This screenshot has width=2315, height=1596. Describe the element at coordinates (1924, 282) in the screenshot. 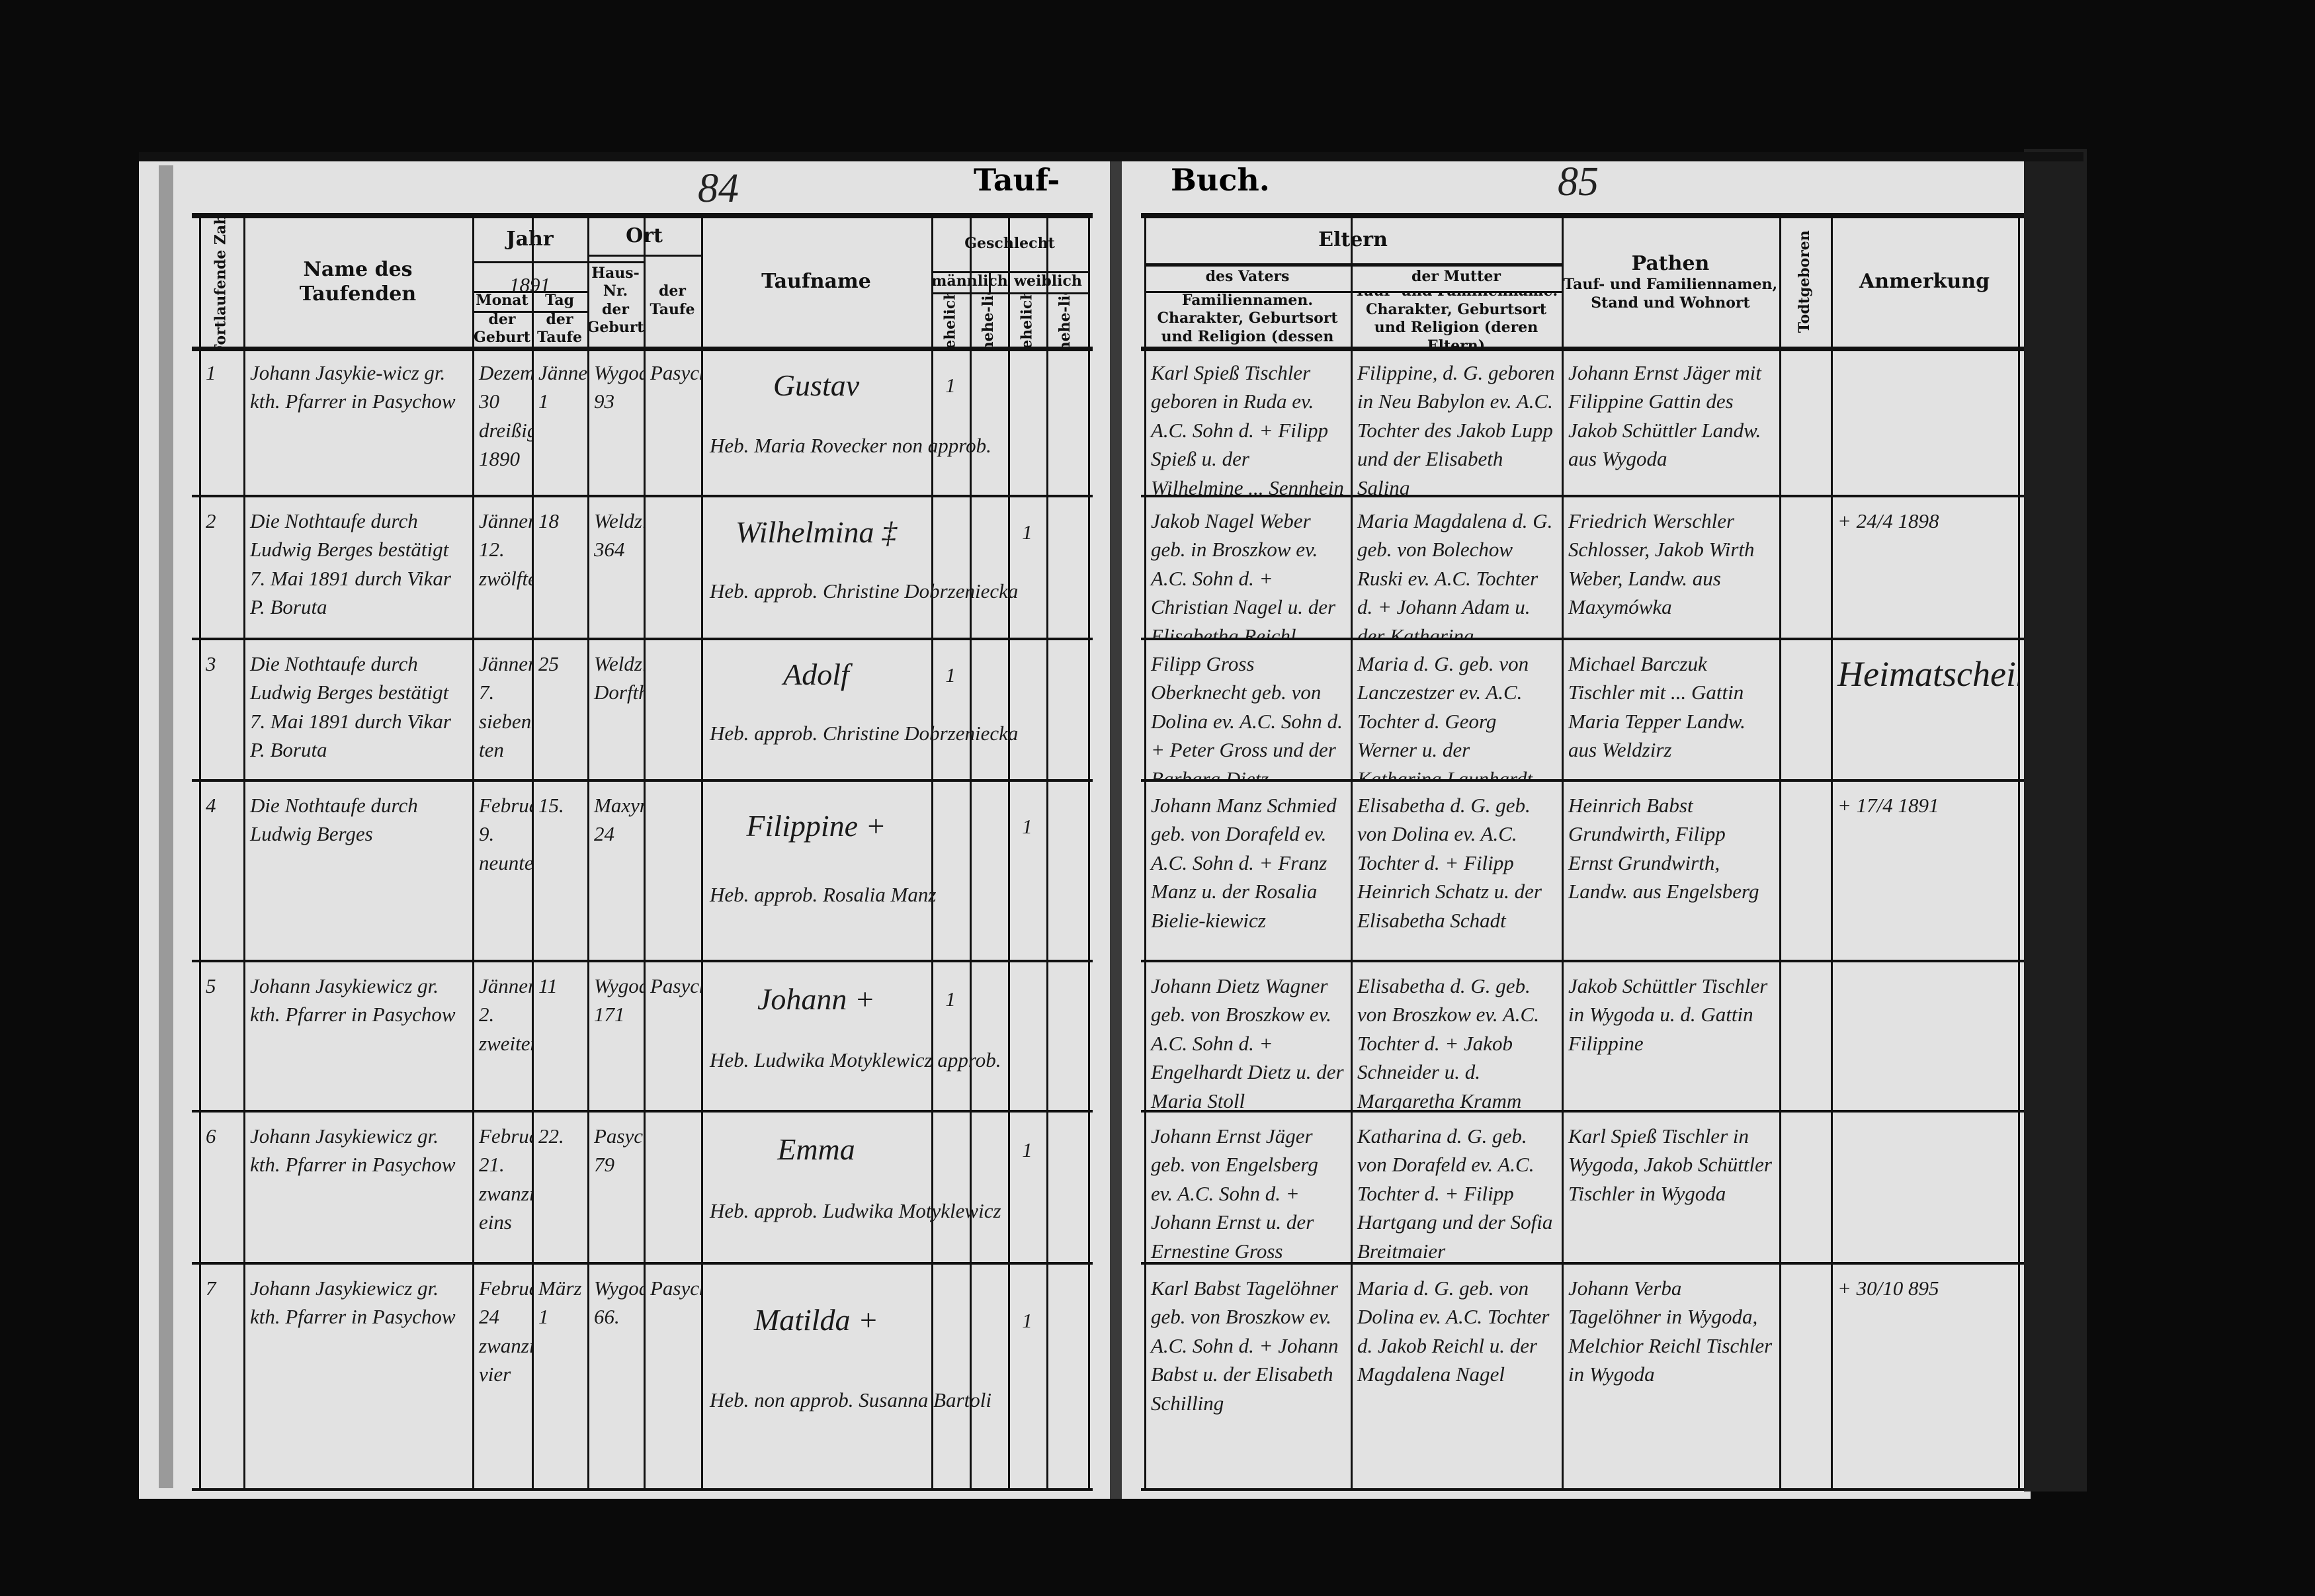

I see `header-anmerkung: Anmerkung` at that location.